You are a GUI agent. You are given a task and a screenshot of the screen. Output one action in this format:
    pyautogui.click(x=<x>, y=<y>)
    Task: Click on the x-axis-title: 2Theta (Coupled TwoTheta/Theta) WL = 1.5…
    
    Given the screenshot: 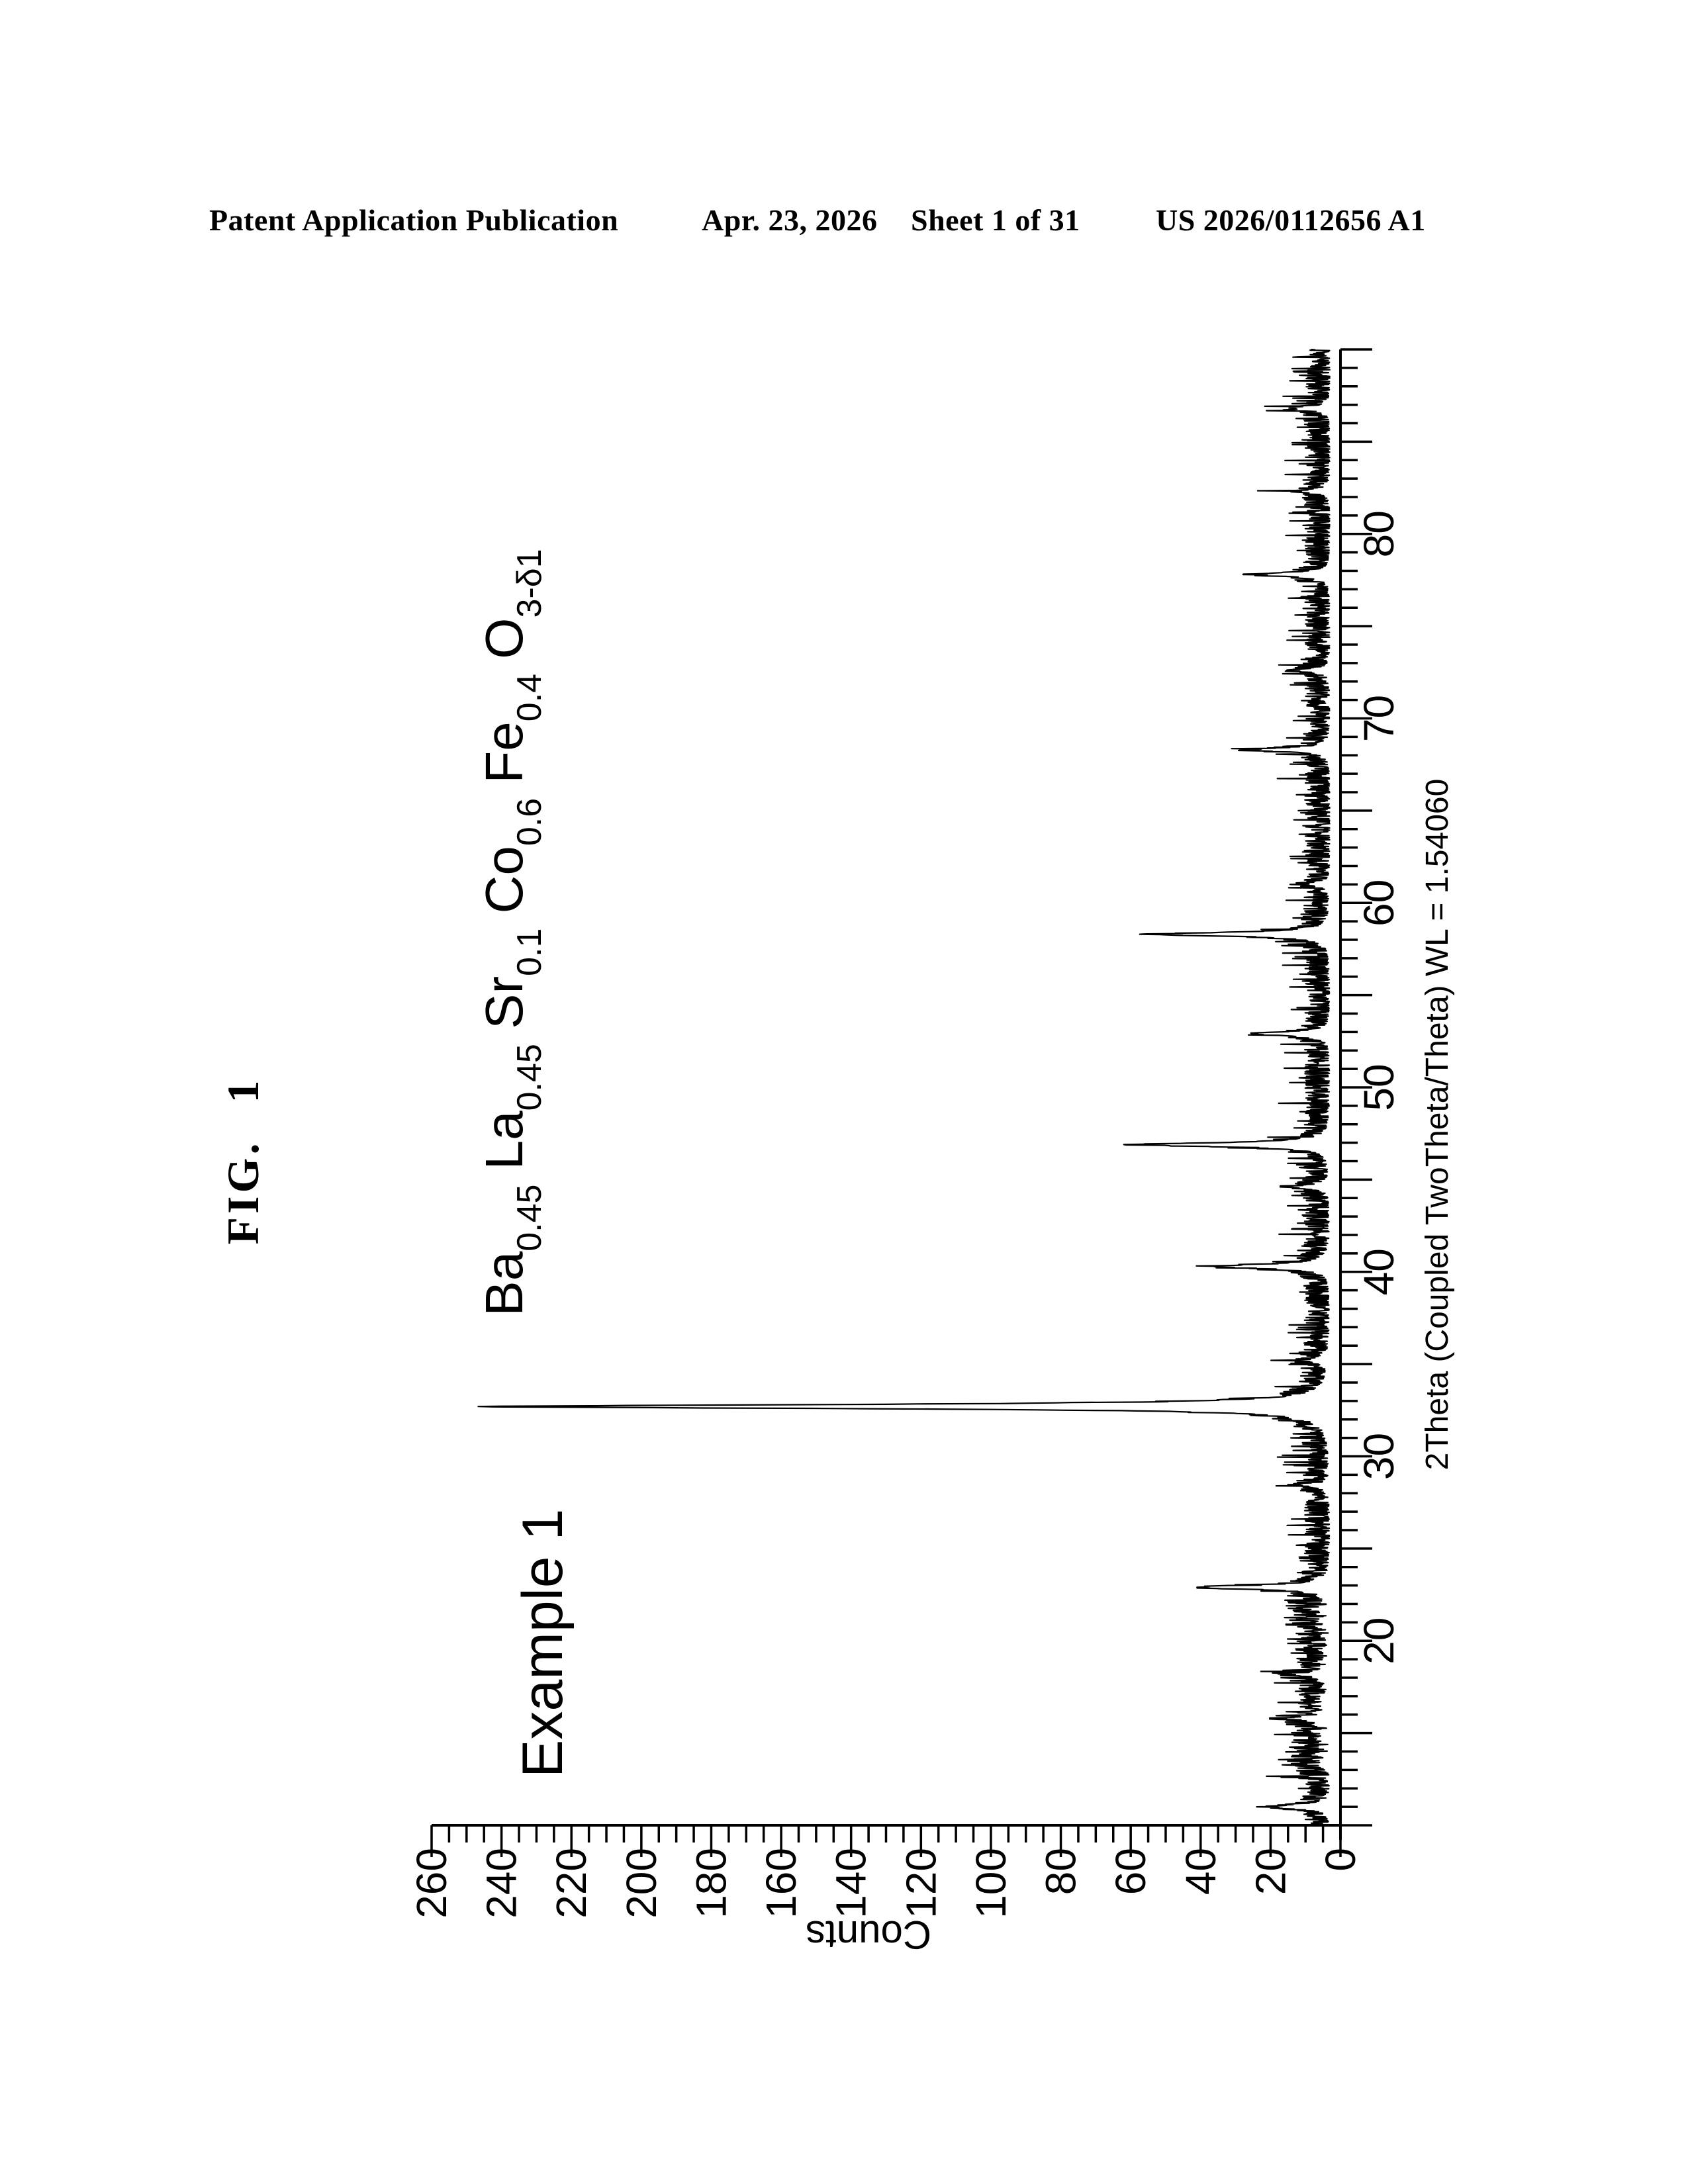 What is the action you would take?
    pyautogui.click(x=1437, y=1125)
    